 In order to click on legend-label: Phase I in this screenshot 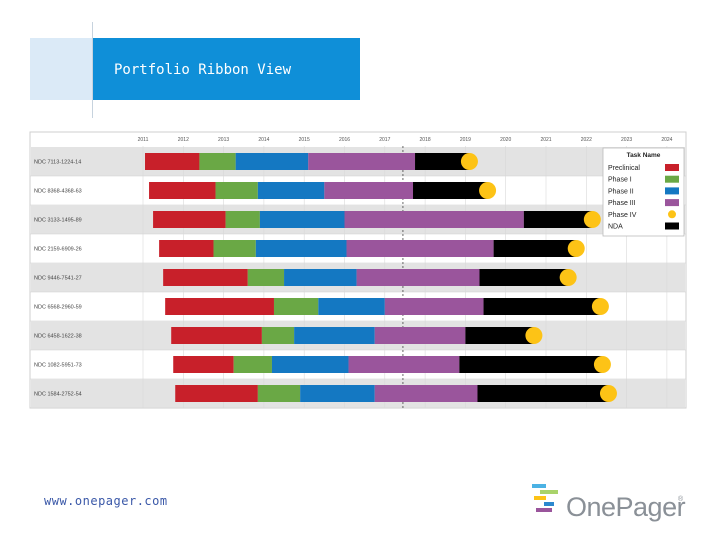, I will do `click(620, 180)`.